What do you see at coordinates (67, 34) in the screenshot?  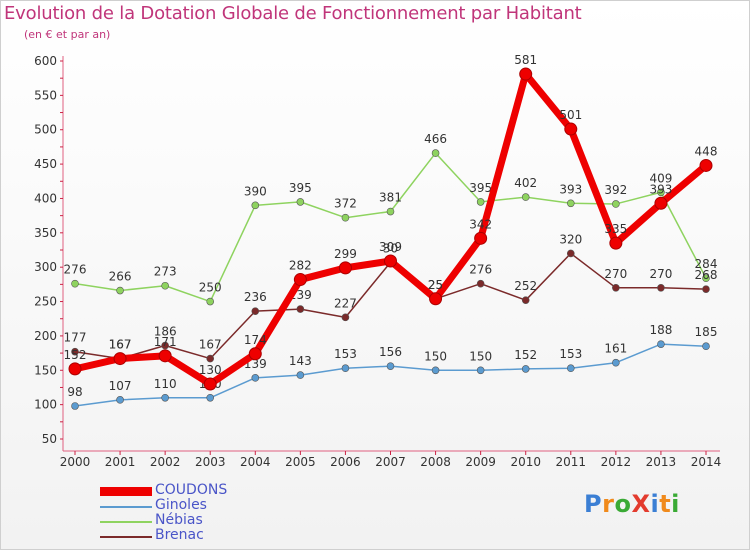 I see `chart-subtitle: (en € et par an)` at bounding box center [67, 34].